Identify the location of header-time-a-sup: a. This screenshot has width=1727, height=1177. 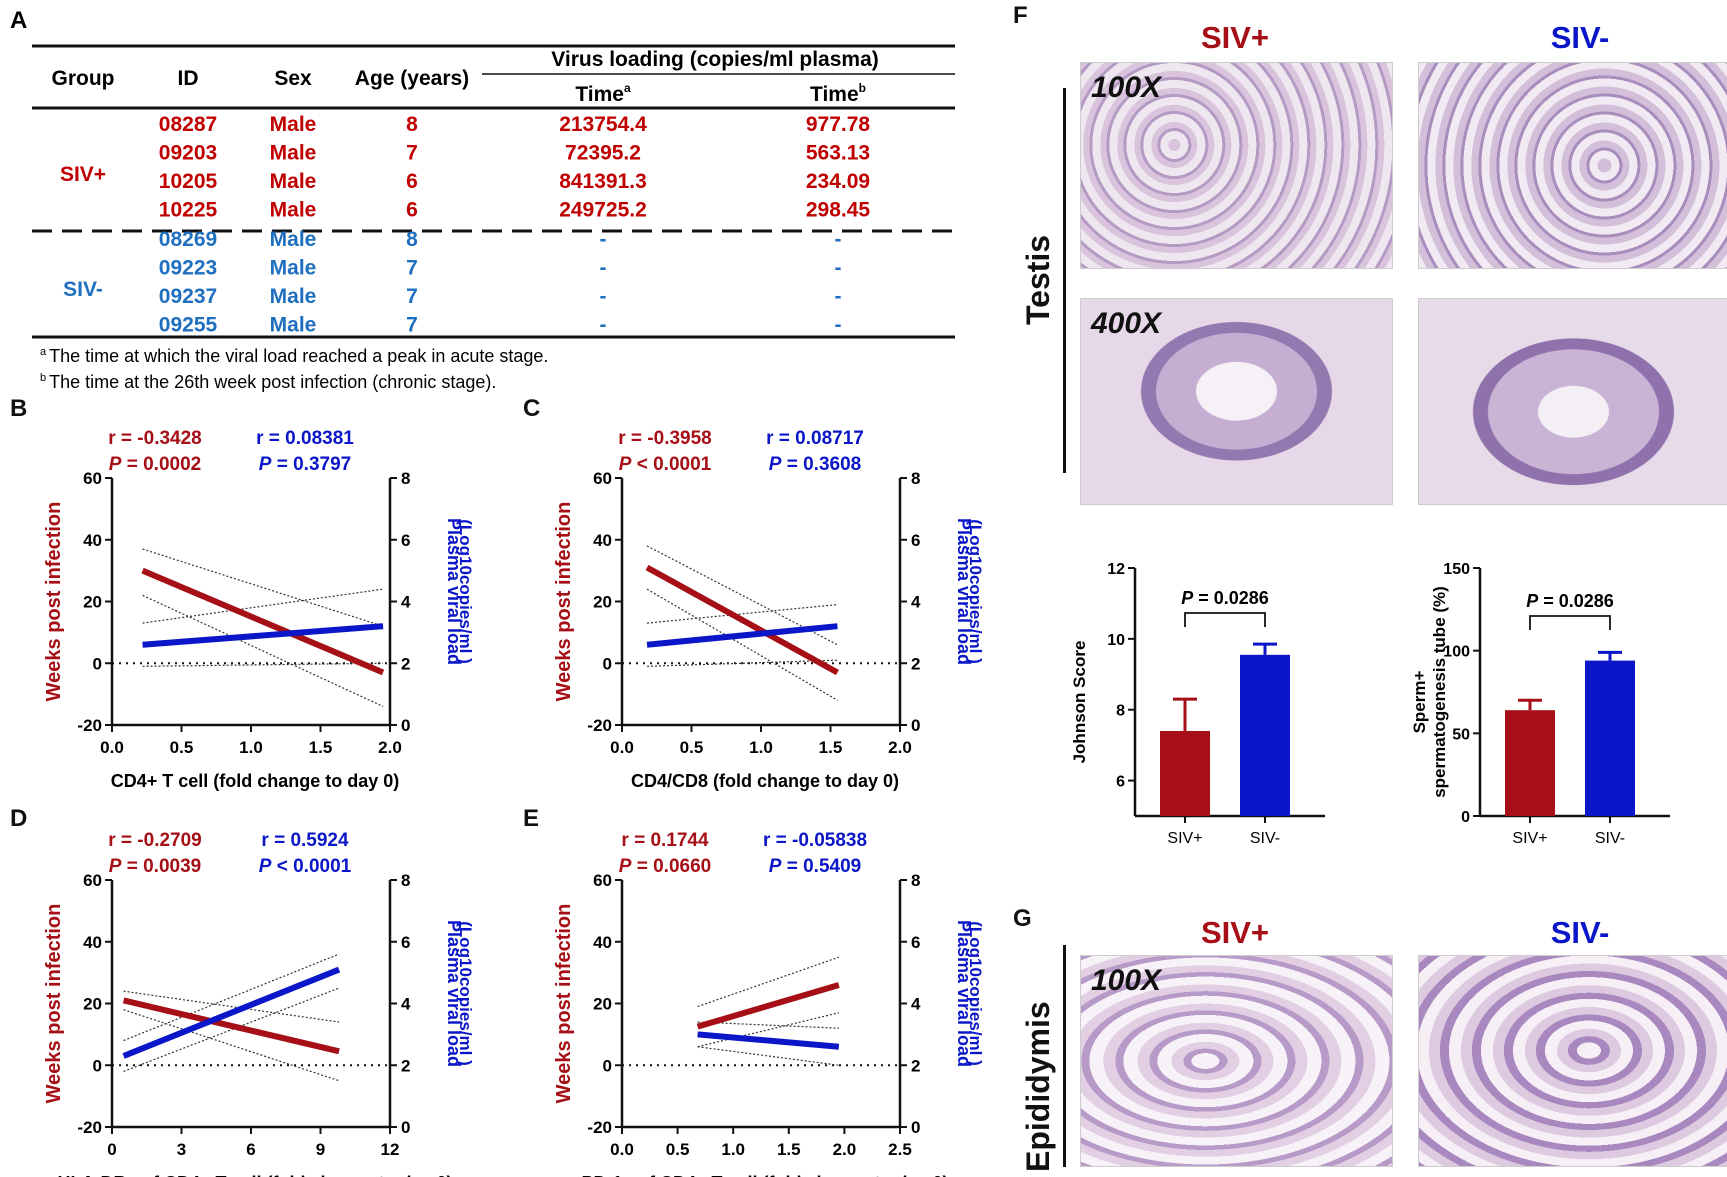
(627, 88).